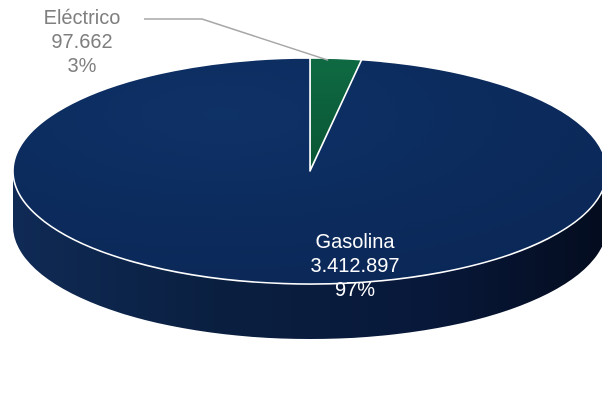 The height and width of the screenshot is (411, 602). What do you see at coordinates (355, 290) in the screenshot?
I see `data-label-percent-label: 97%` at bounding box center [355, 290].